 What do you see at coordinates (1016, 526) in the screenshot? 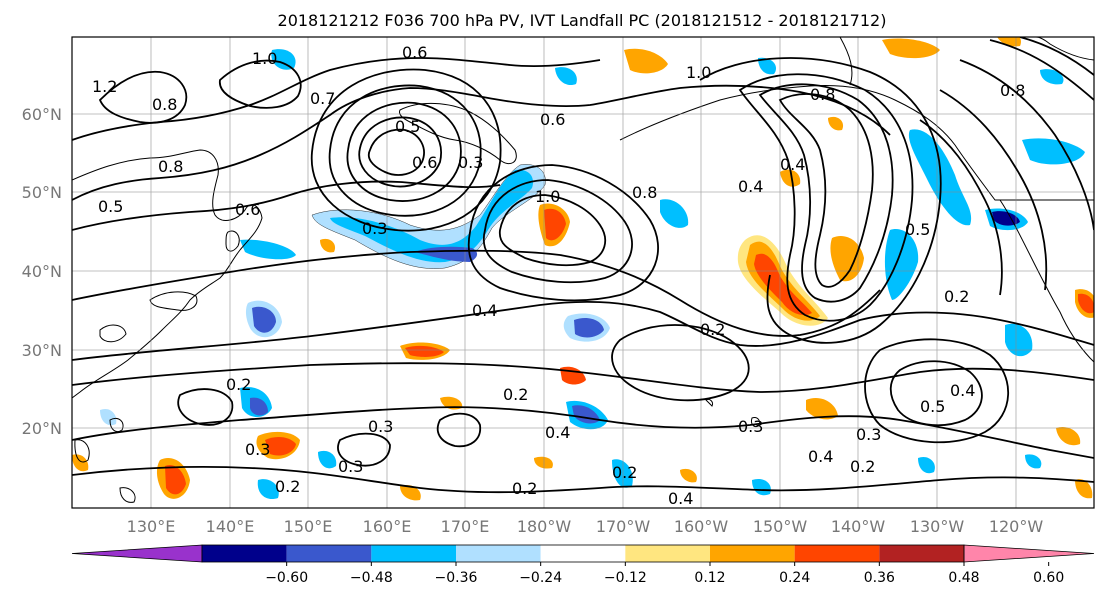
I see `lon-label: 120°W` at bounding box center [1016, 526].